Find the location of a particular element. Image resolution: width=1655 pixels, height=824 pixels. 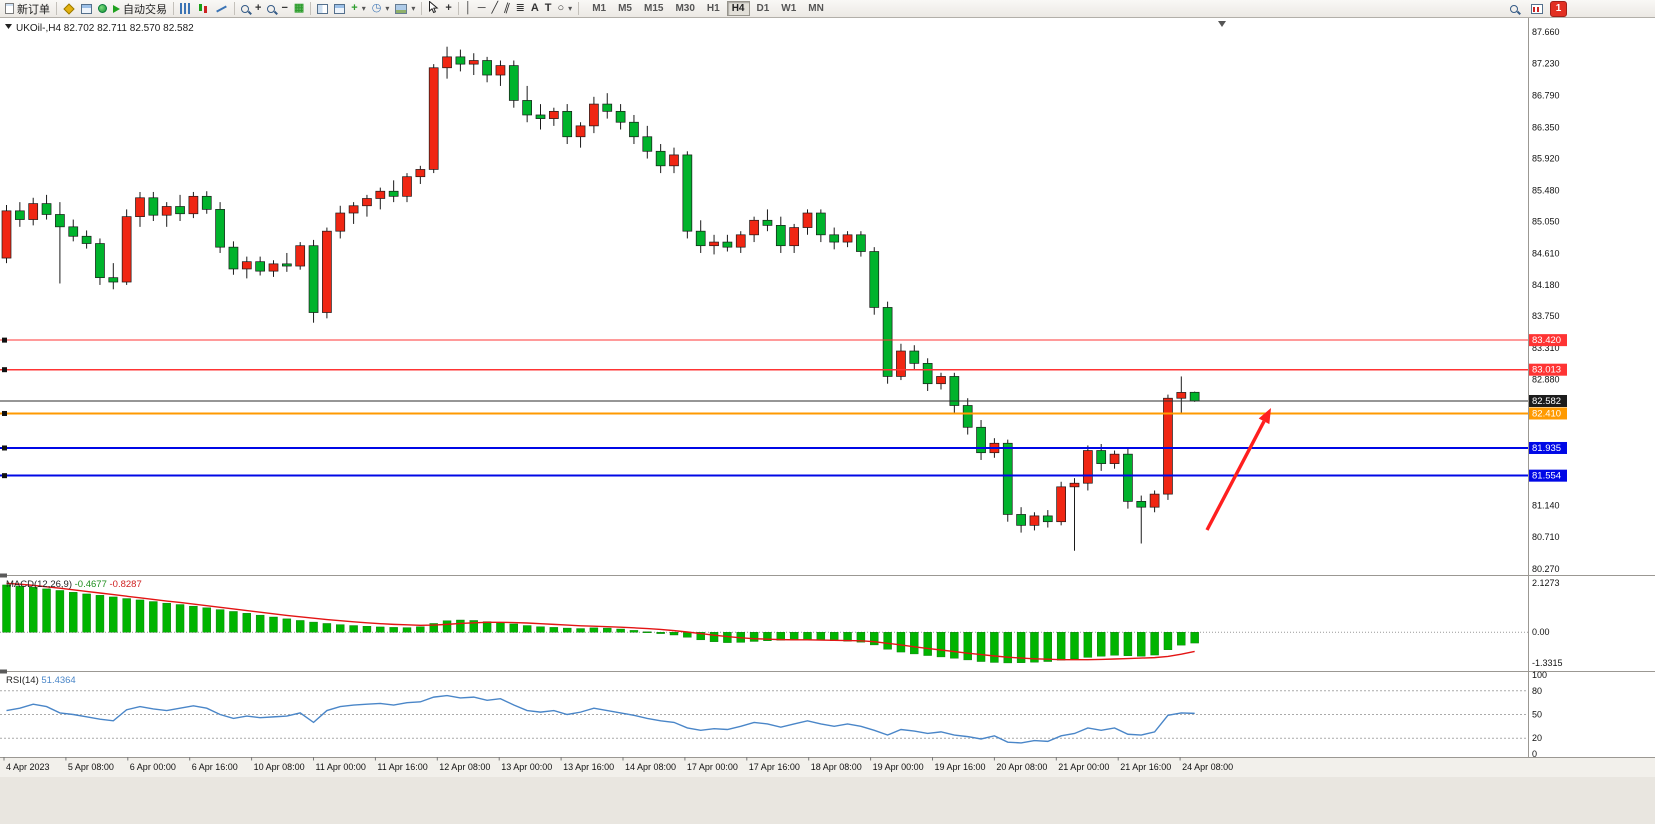

crosshair-icon: + is located at coordinates (448, 8).